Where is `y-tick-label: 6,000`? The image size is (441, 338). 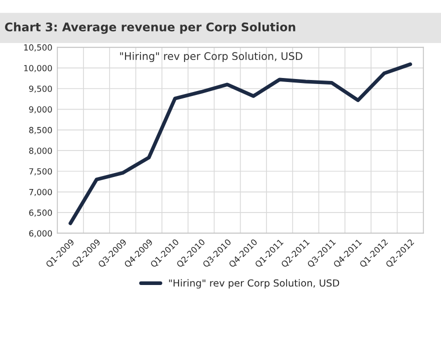
y-tick-label: 6,000 is located at coordinates (40, 234).